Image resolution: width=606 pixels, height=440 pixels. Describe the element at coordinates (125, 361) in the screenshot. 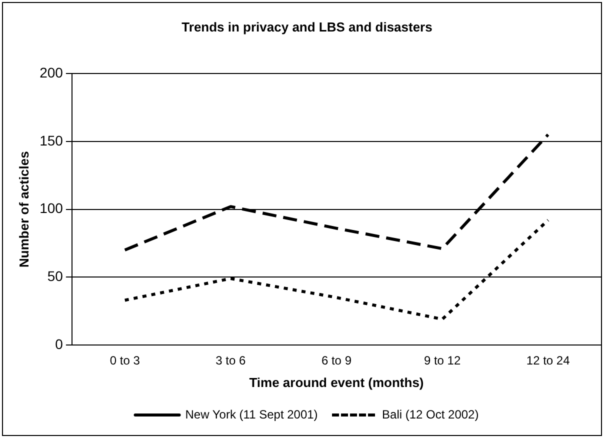

I see `x-tick-label: 0 to 3` at that location.